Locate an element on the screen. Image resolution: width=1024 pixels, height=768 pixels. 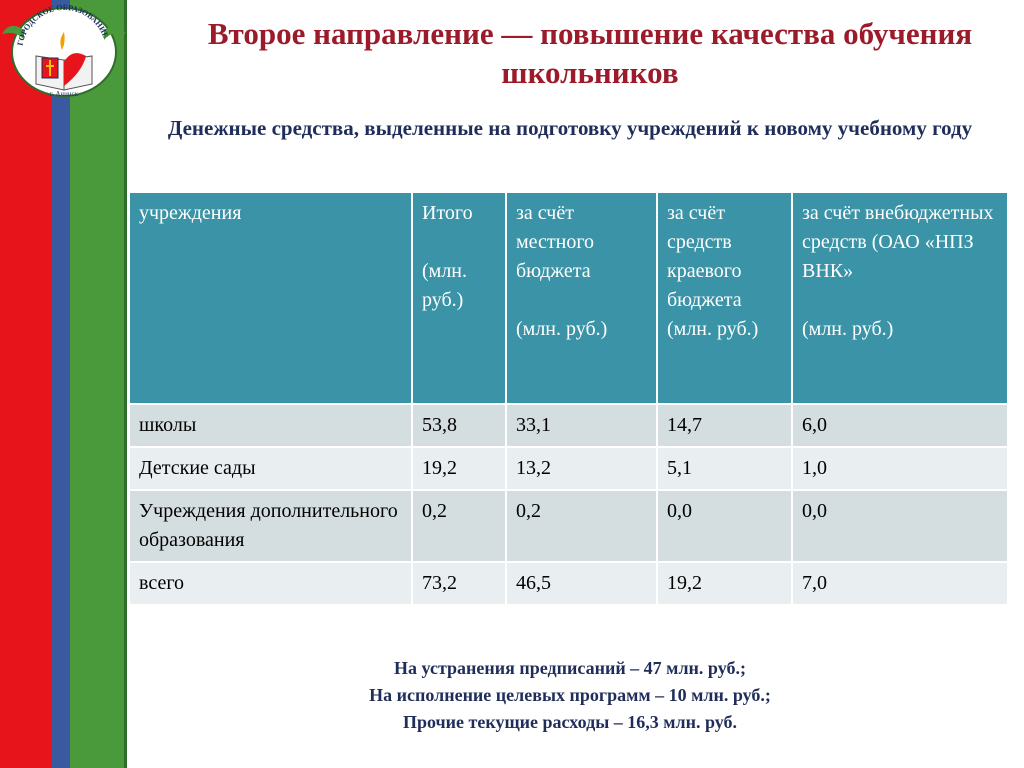
cell-institution: Детские сады is located at coordinates (270, 468).